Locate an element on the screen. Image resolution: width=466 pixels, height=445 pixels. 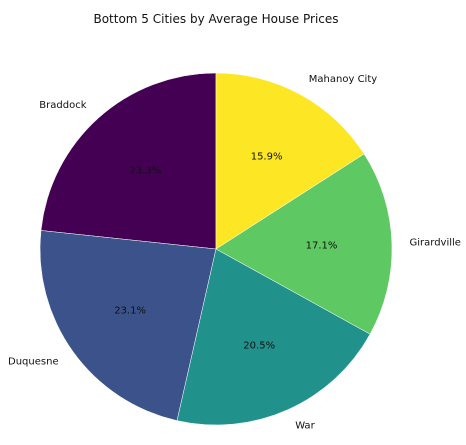
percent-label-braddock: 23.3% is located at coordinates (146, 171).